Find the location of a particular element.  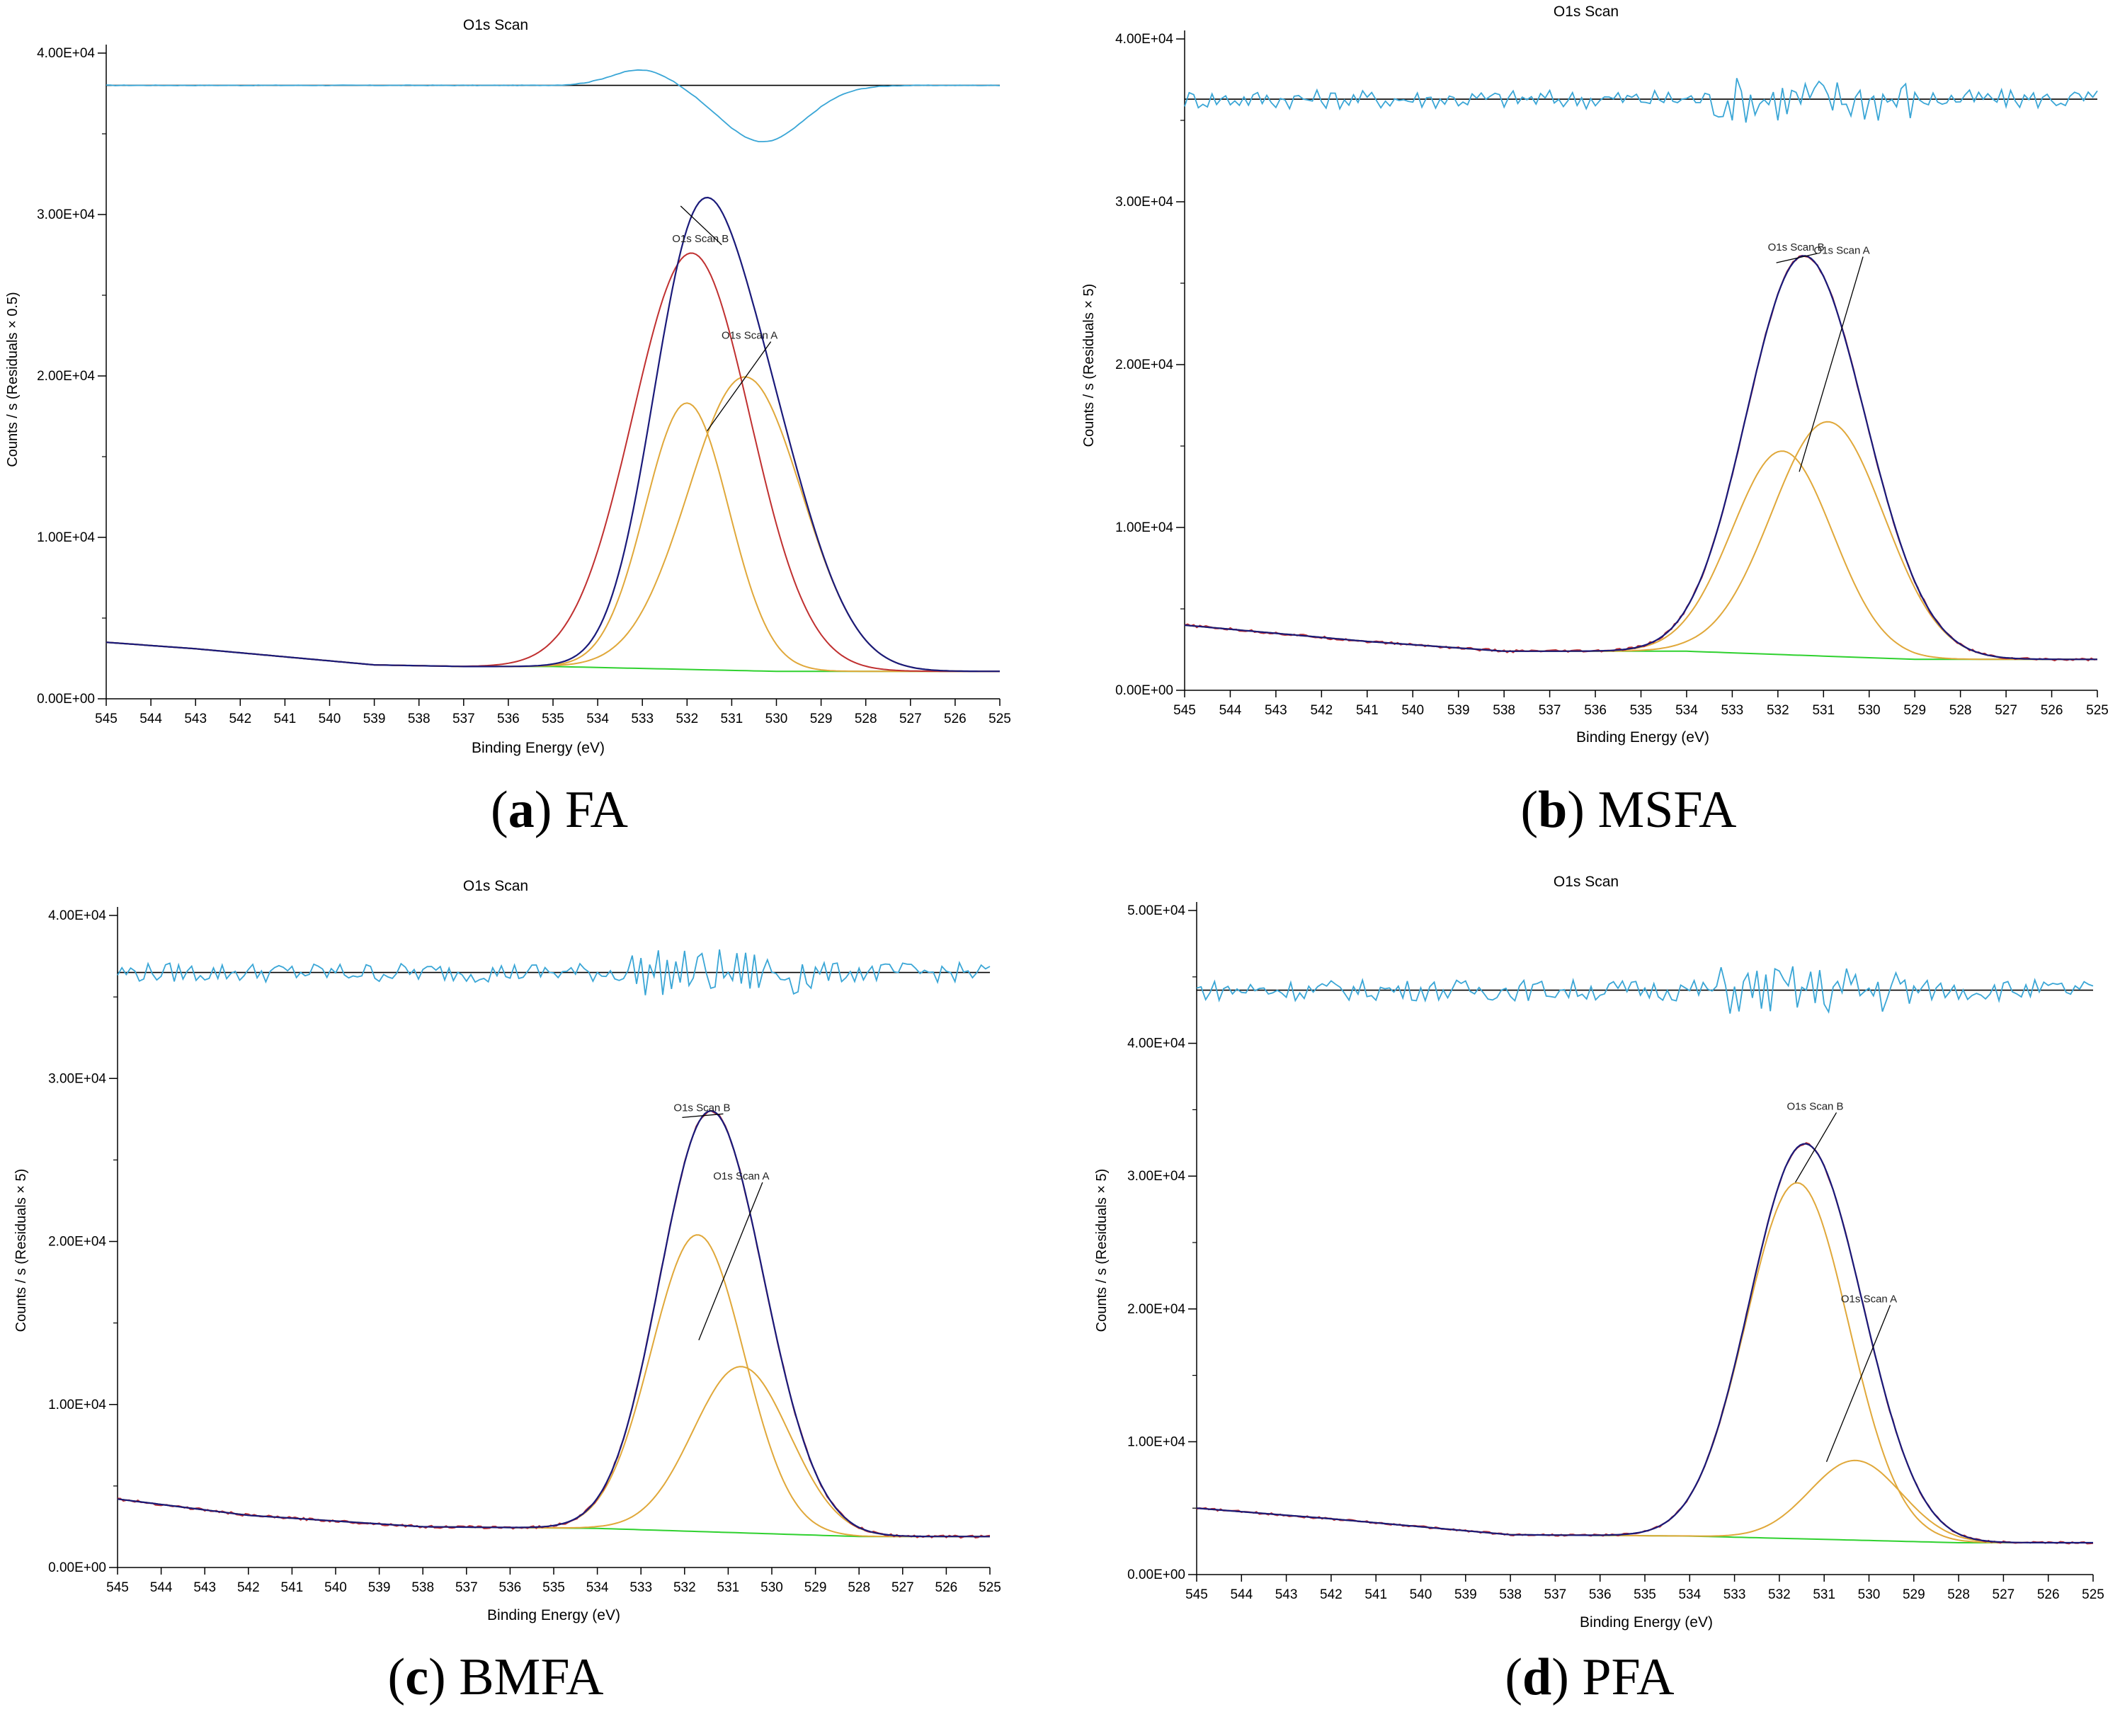

x-tick-label: 540 is located at coordinates (335, 1588).